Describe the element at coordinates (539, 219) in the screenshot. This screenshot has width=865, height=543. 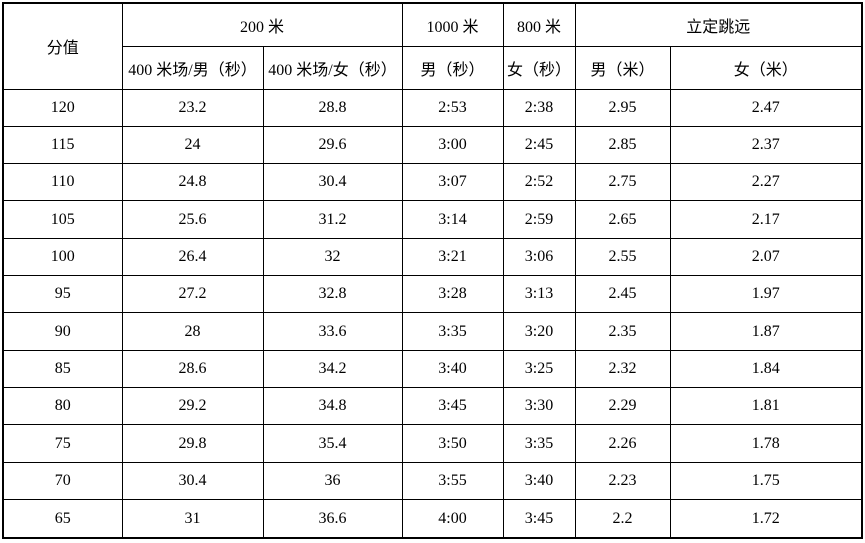
I see `cell-800m-female: 2:59` at that location.